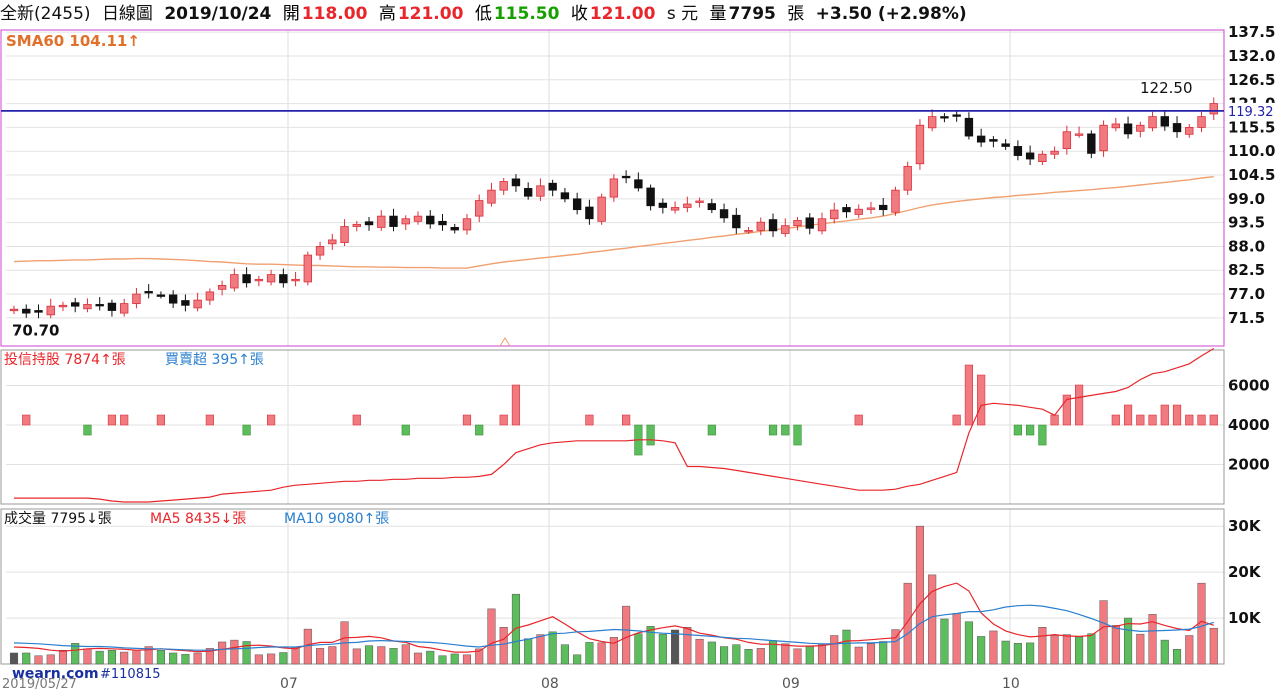  Describe the element at coordinates (387, 14) in the screenshot. I see `high-label: 高` at that location.